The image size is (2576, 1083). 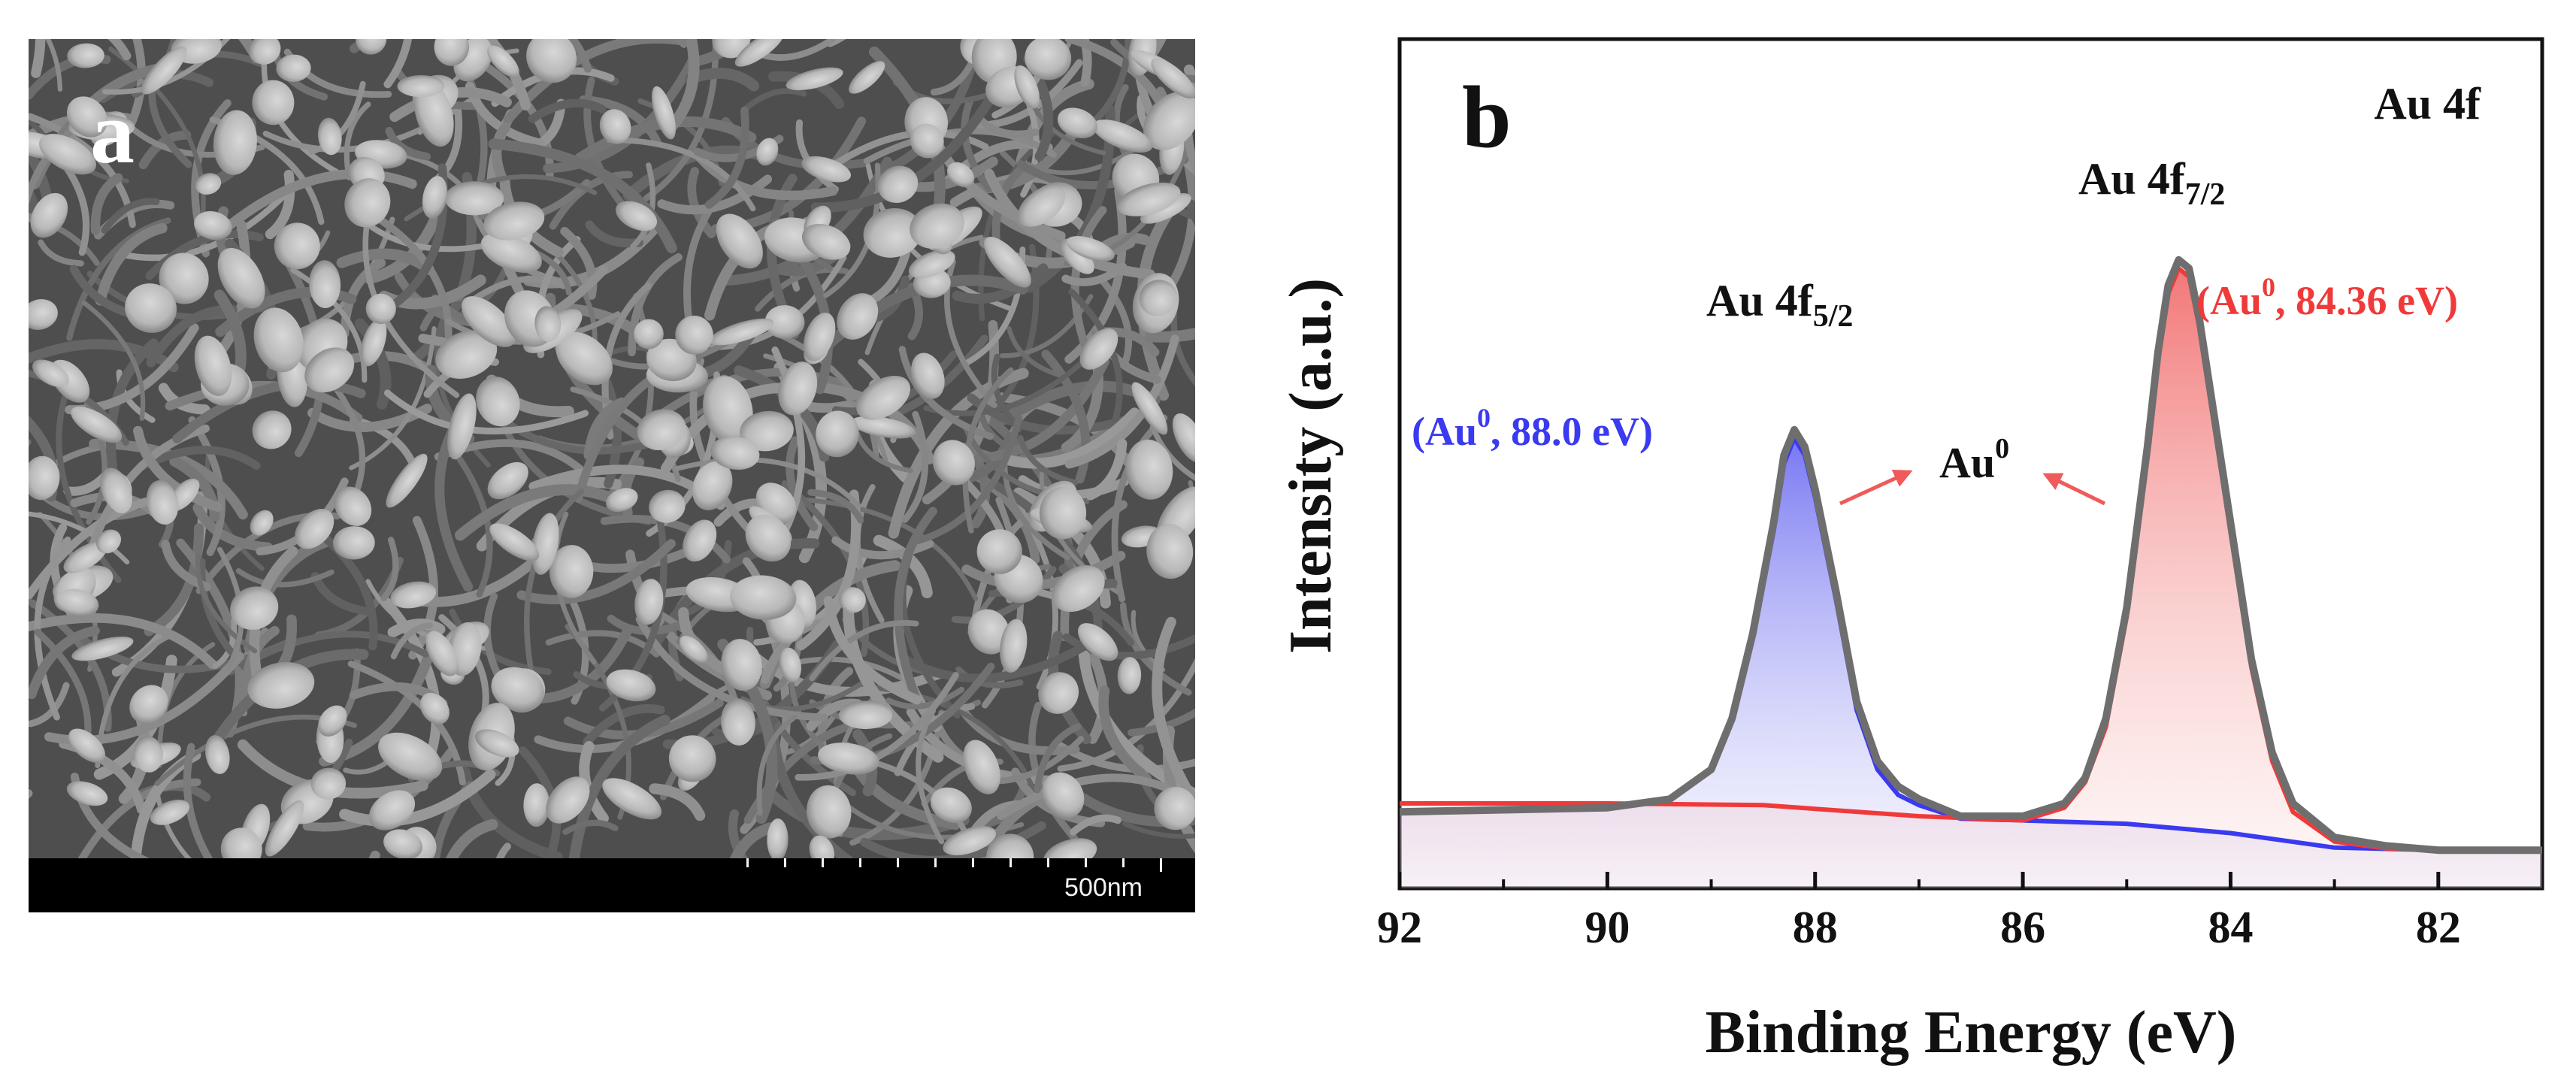 I want to click on x-axis-ticks, so click(x=1919, y=880).